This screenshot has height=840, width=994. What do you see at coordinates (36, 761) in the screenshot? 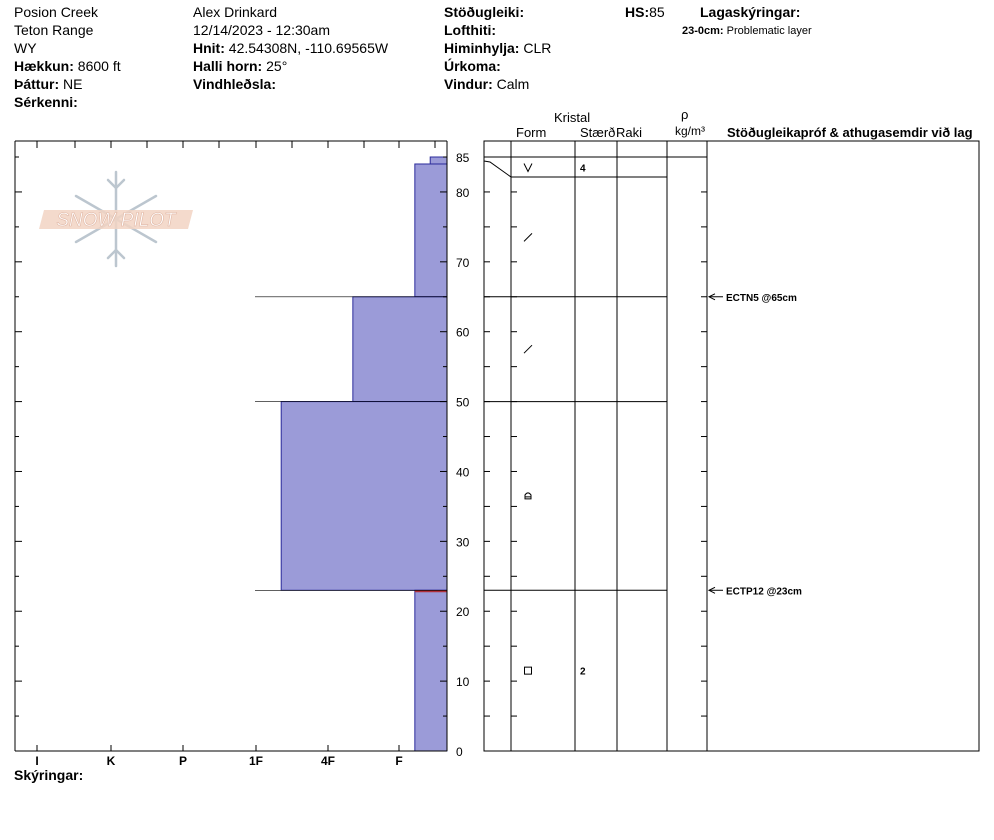
I see `x-tick-label: I` at bounding box center [36, 761].